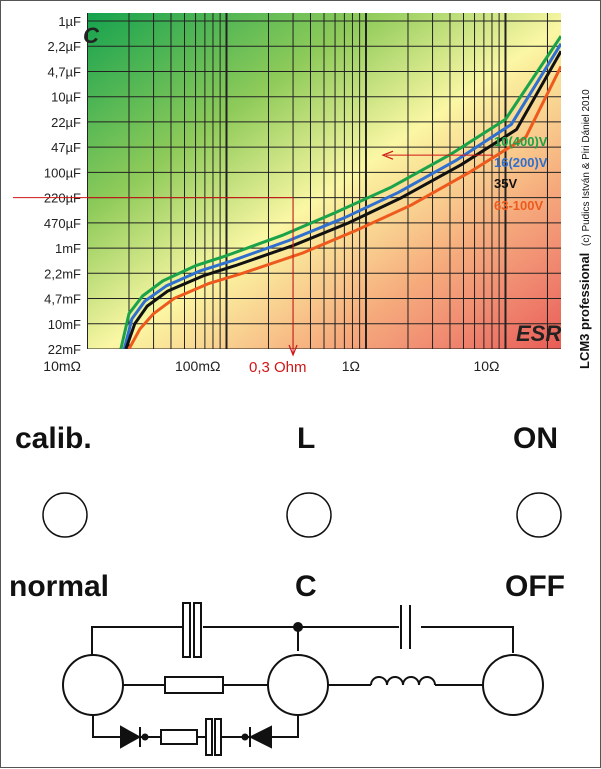 The width and height of the screenshot is (601, 769). I want to click on y-tick-label: 47µF, so click(66, 147).